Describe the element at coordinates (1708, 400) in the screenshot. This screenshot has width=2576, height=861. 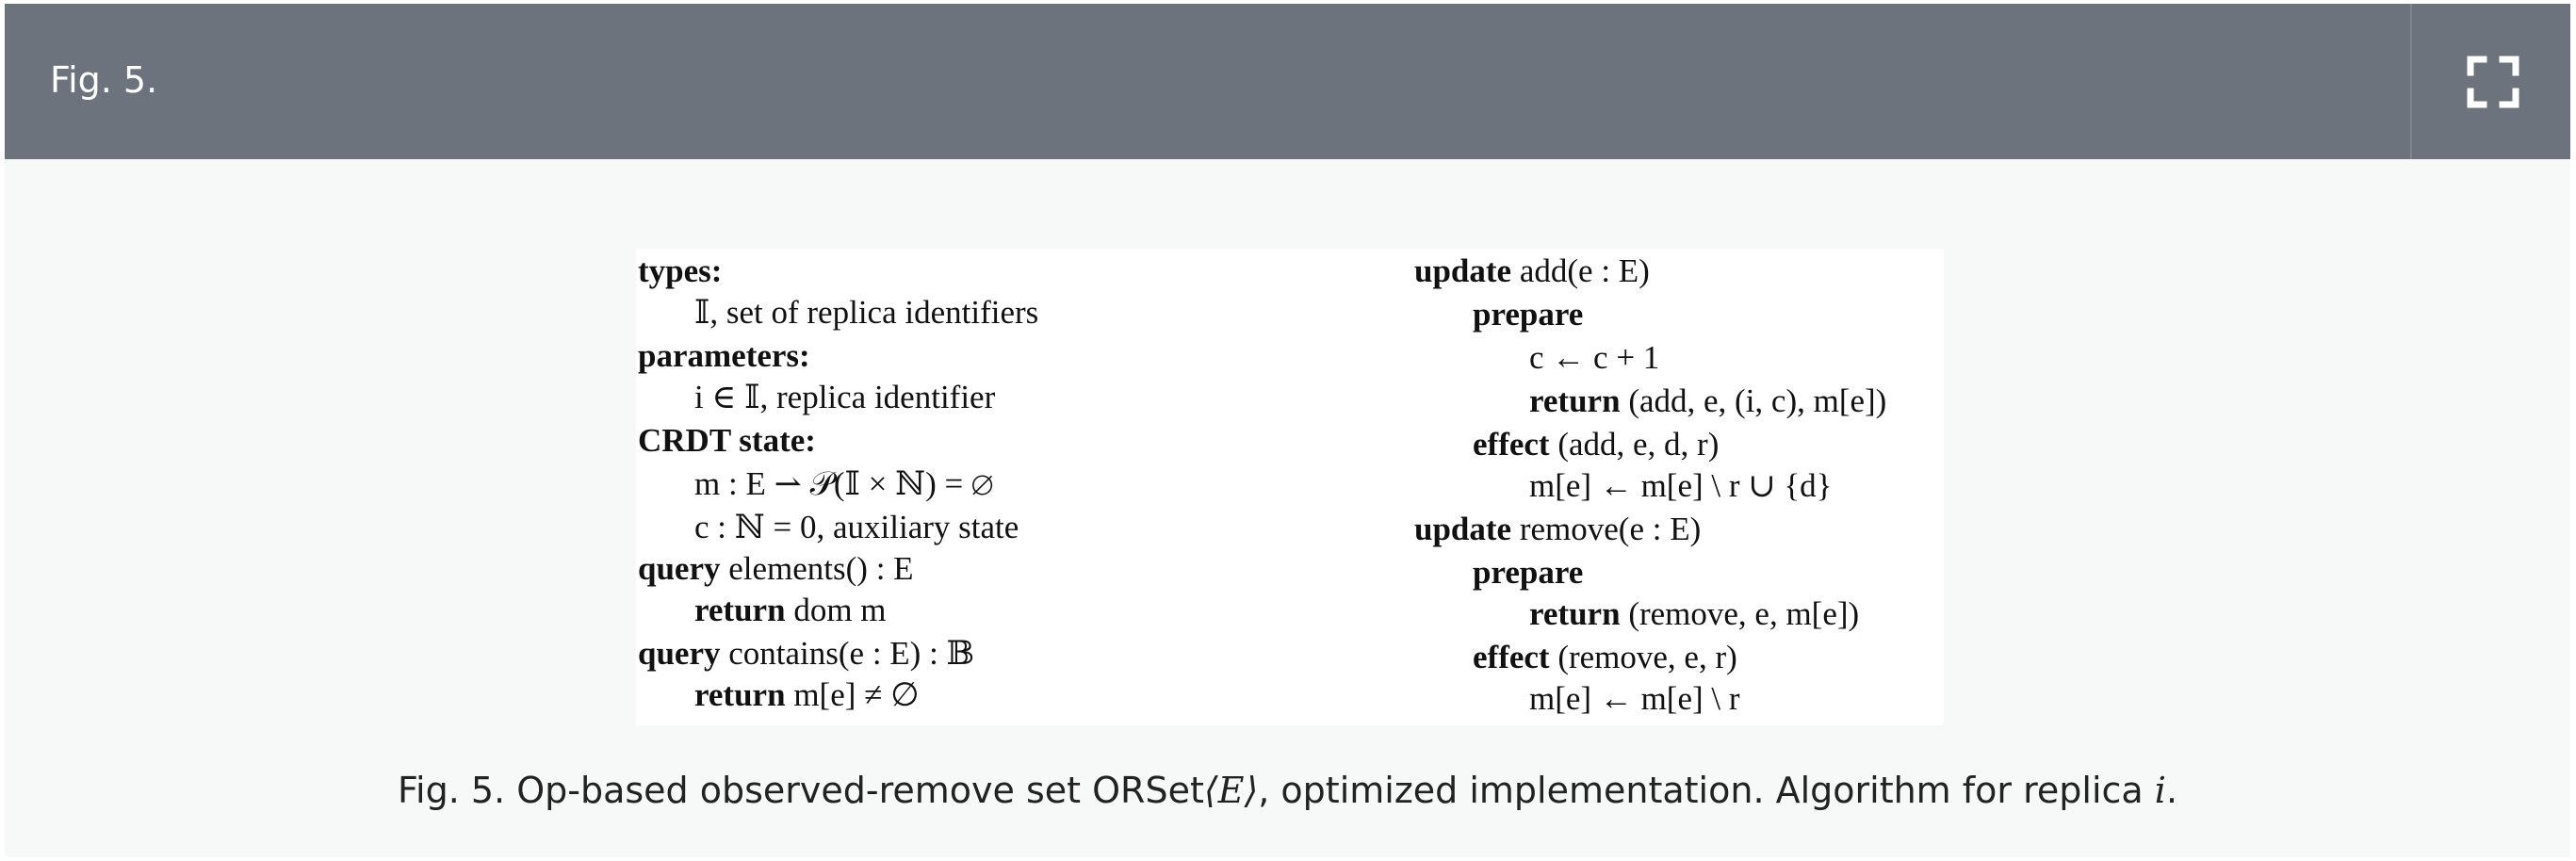
I see `add-return-line: return (add, e, (i, c), m[e])` at that location.